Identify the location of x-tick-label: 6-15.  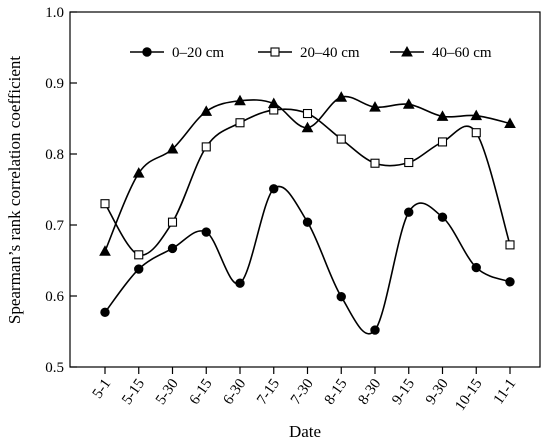
(201, 392).